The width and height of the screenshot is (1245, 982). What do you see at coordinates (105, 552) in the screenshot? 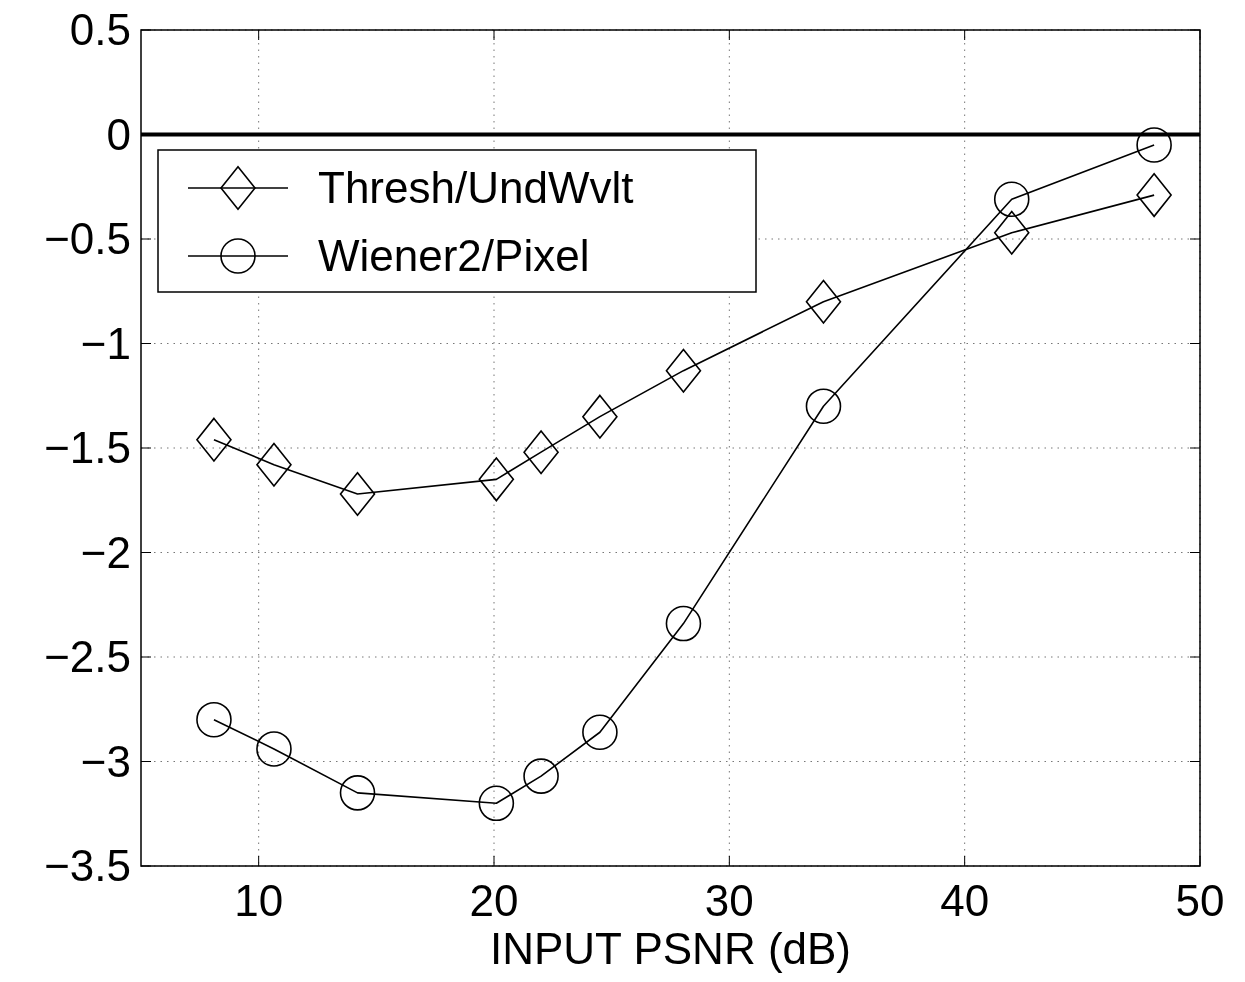
I see `y-tick-label: −2` at bounding box center [105, 552].